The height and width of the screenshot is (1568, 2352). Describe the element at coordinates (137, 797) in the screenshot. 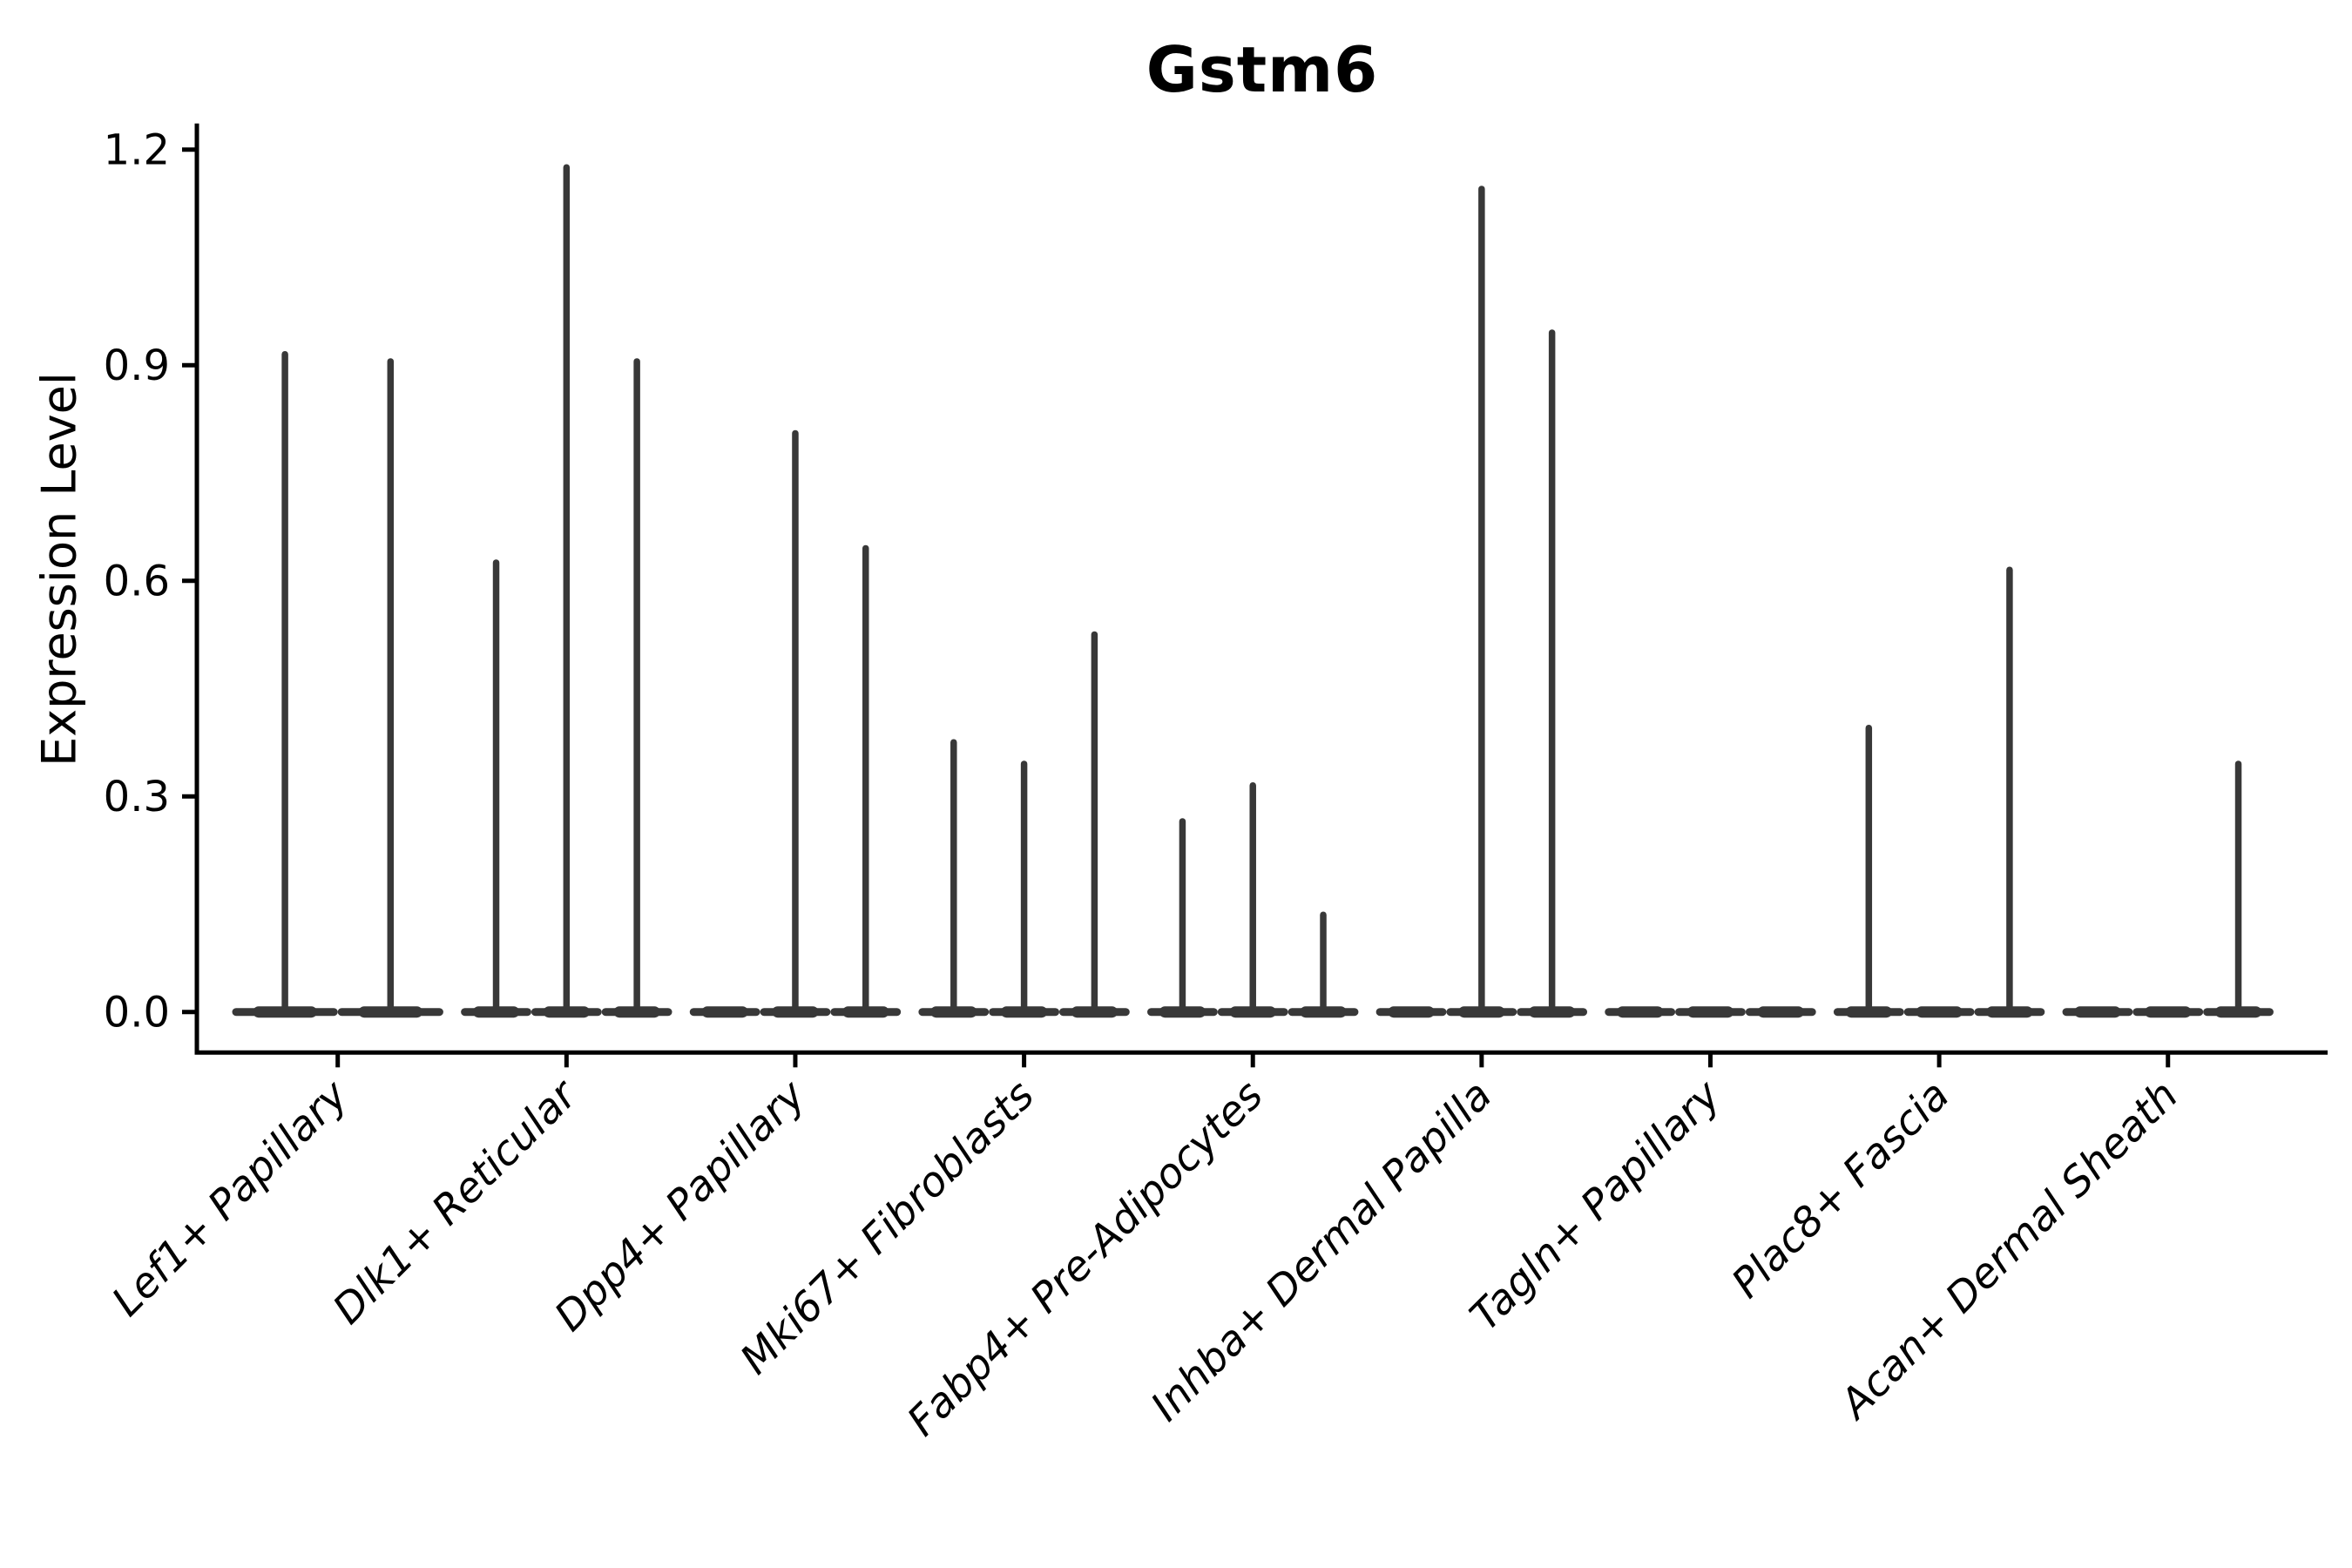

I see `y-tick-label: 0.3` at that location.